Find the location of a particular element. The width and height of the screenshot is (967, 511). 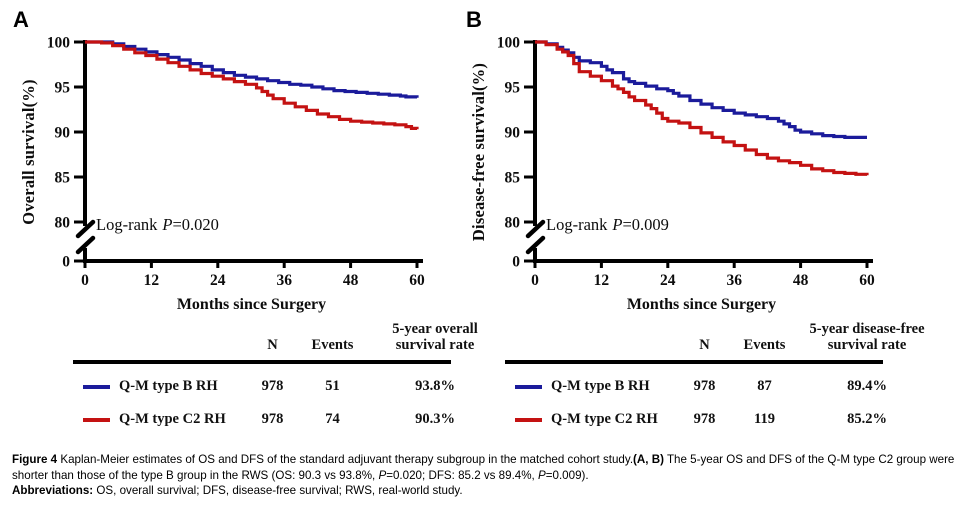

col-header-rate: 5-year disease-free survival rate is located at coordinates (867, 337).